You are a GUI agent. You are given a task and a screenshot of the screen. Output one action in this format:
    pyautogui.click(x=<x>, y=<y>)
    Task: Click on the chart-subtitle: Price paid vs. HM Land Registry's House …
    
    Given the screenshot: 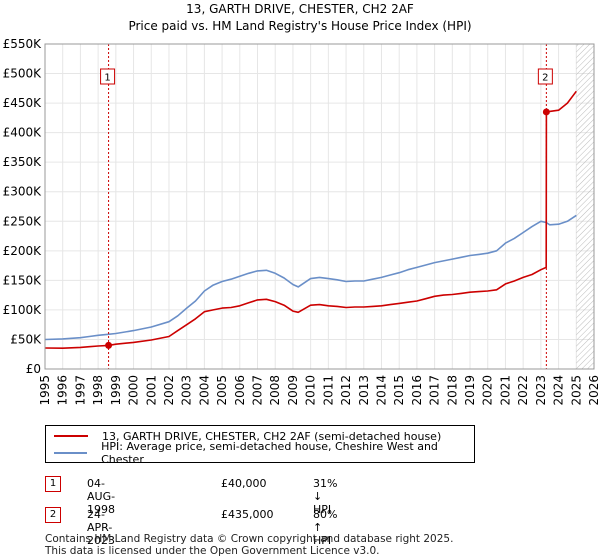 What is the action you would take?
    pyautogui.click(x=300, y=26)
    